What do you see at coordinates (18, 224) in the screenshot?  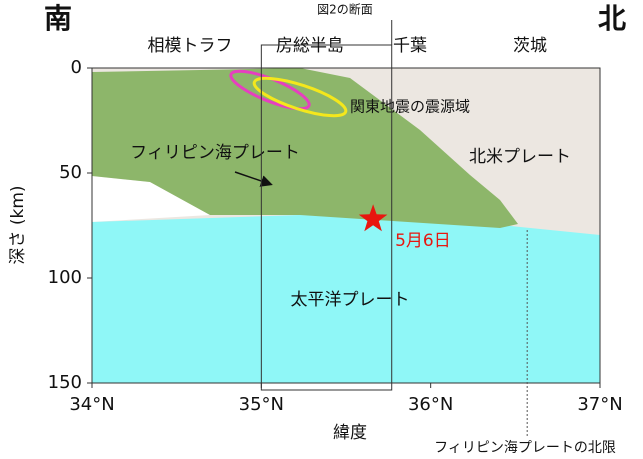 I see `y-axis-title: 深さ (km)` at bounding box center [18, 224].